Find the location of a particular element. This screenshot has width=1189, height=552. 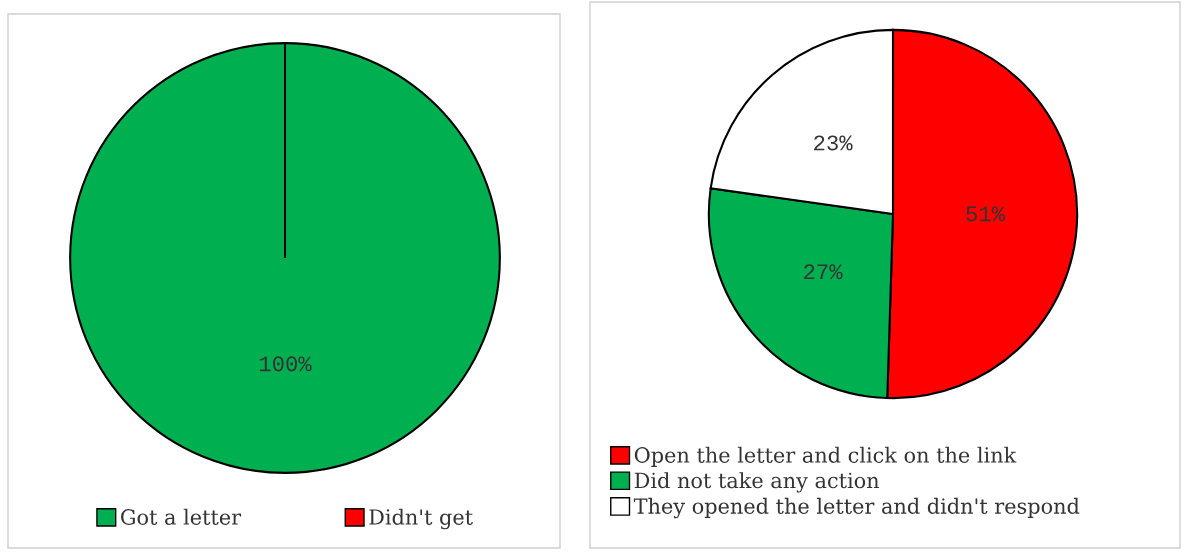

legend-label: Open the letter and click on the link is located at coordinates (825, 456).